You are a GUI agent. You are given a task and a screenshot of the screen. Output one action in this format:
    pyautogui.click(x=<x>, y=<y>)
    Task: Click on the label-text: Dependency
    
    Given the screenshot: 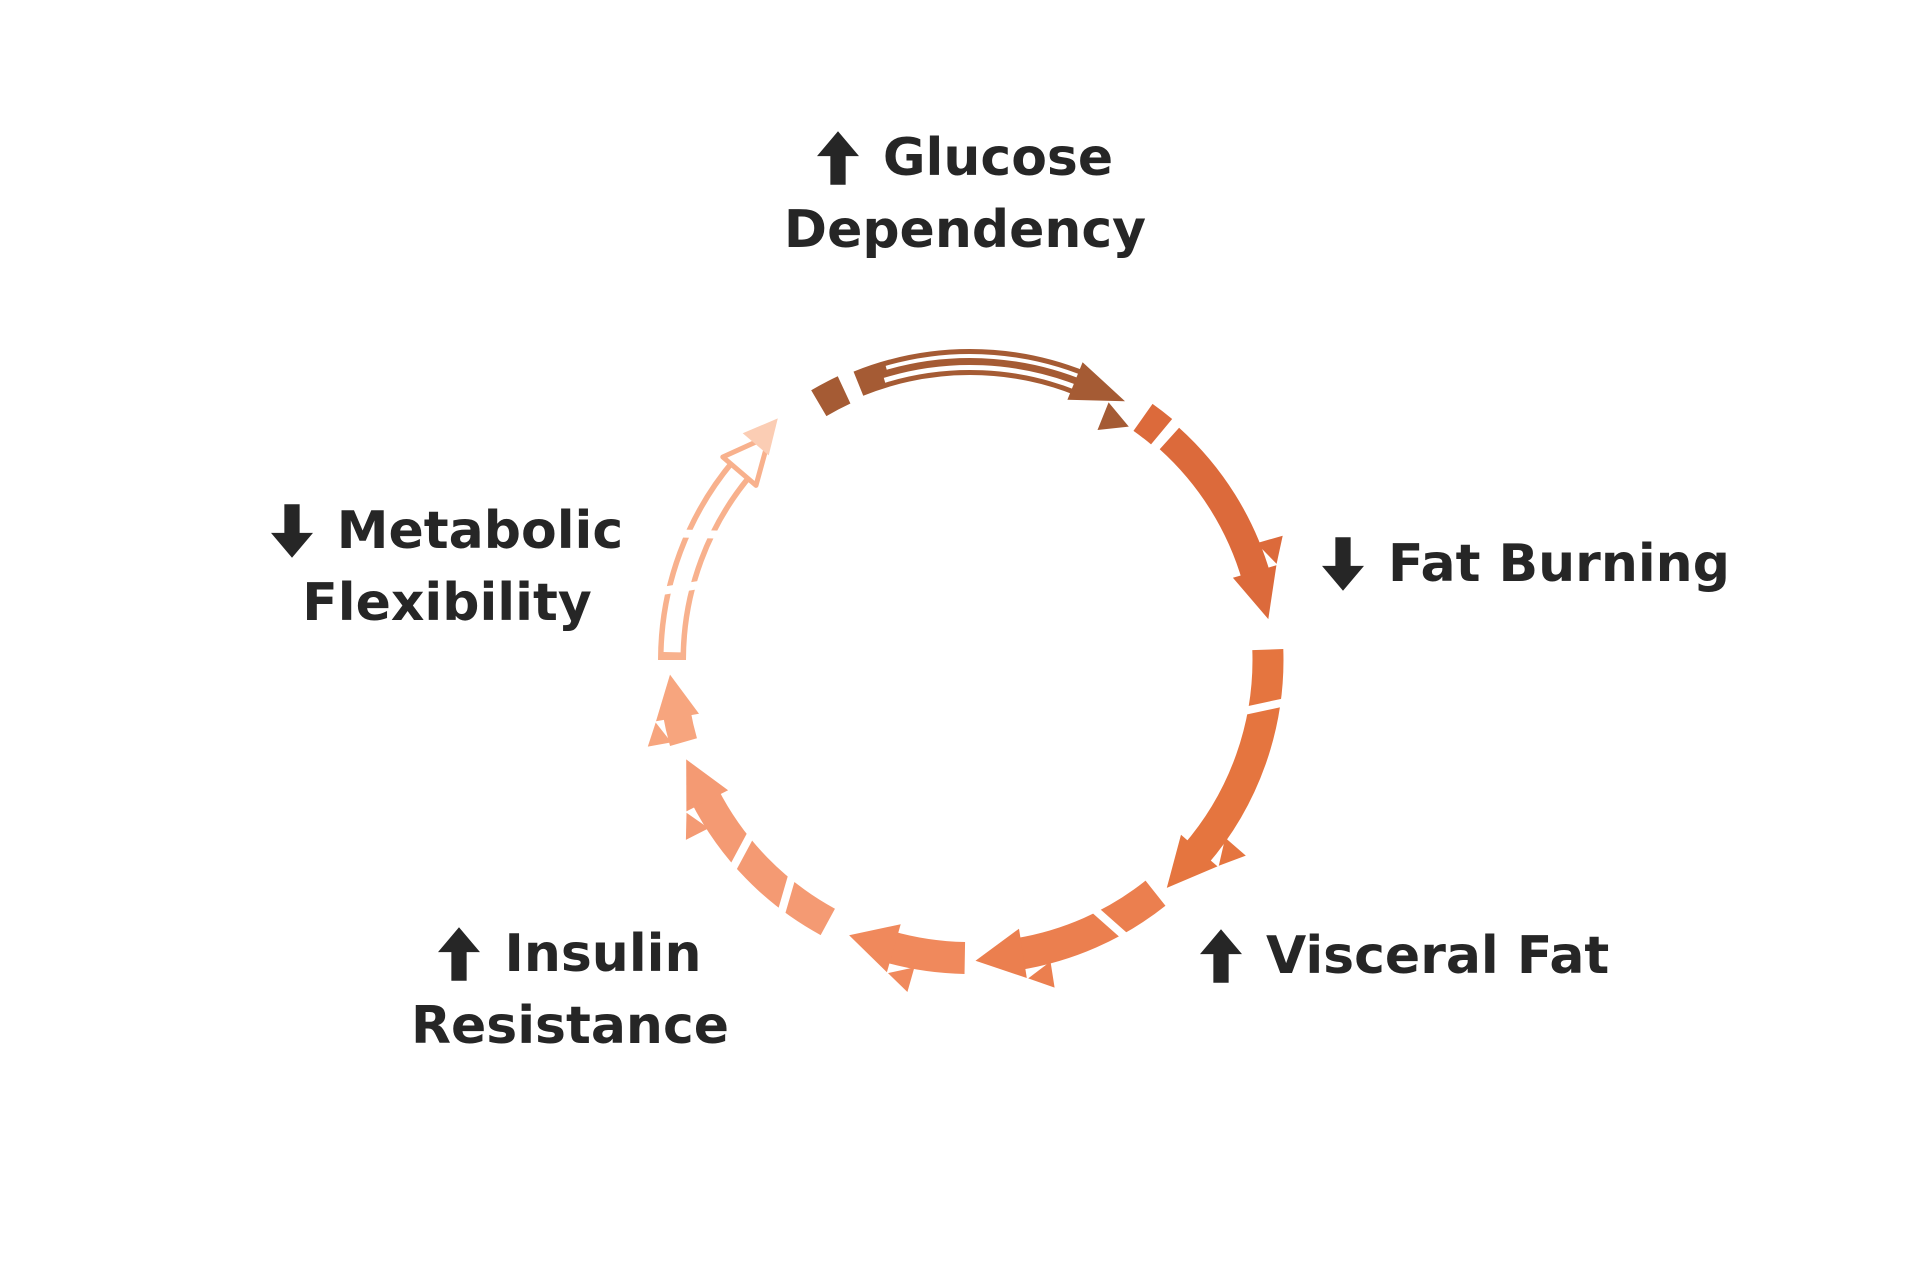 What is the action you would take?
    pyautogui.click(x=965, y=230)
    